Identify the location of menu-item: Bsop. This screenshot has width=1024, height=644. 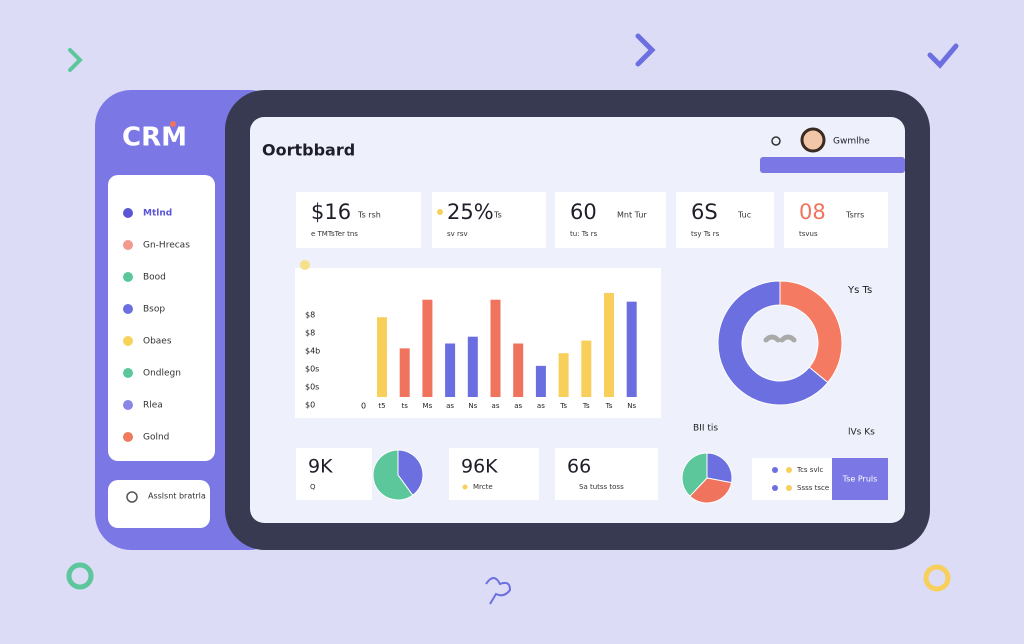
(154, 310).